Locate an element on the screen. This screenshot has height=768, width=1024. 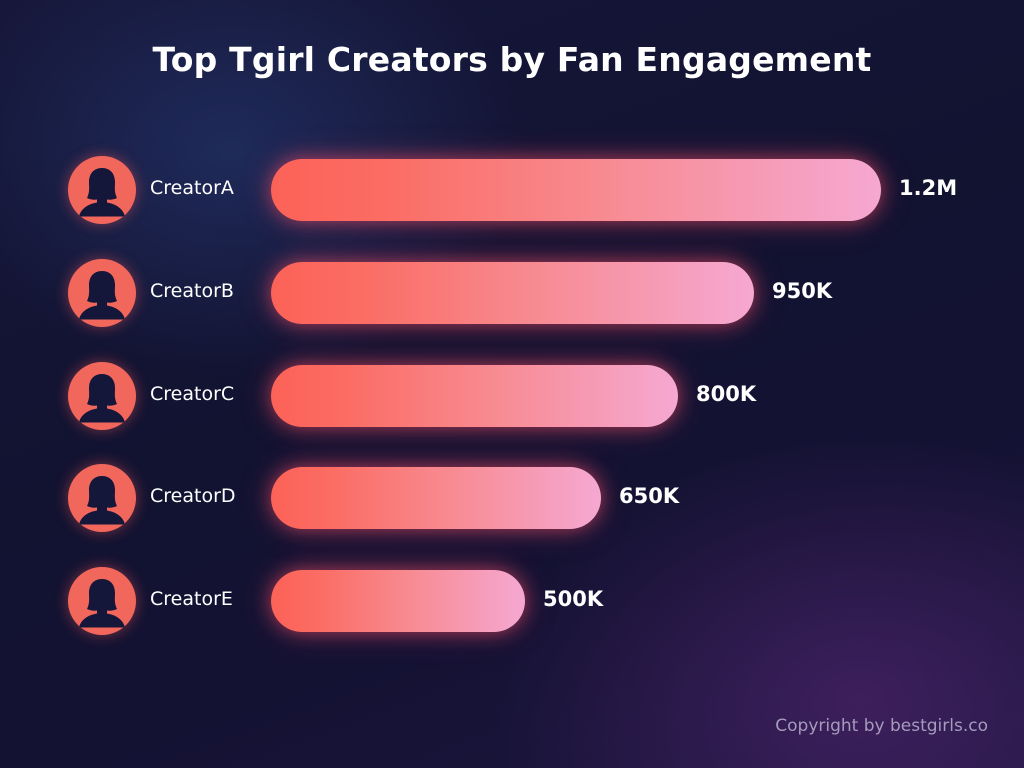
creator-label: CreatorE is located at coordinates (191, 599).